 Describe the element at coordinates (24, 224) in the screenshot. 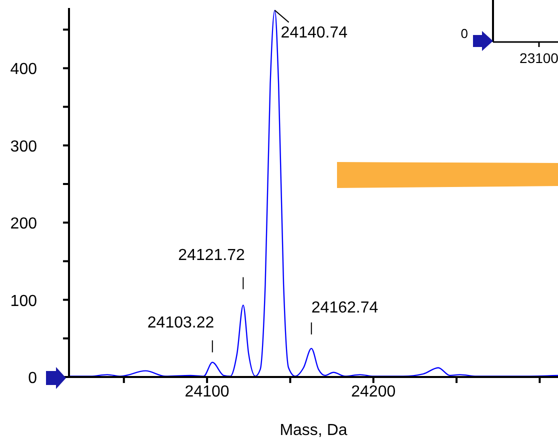

I see `y-tick-label: 200` at that location.